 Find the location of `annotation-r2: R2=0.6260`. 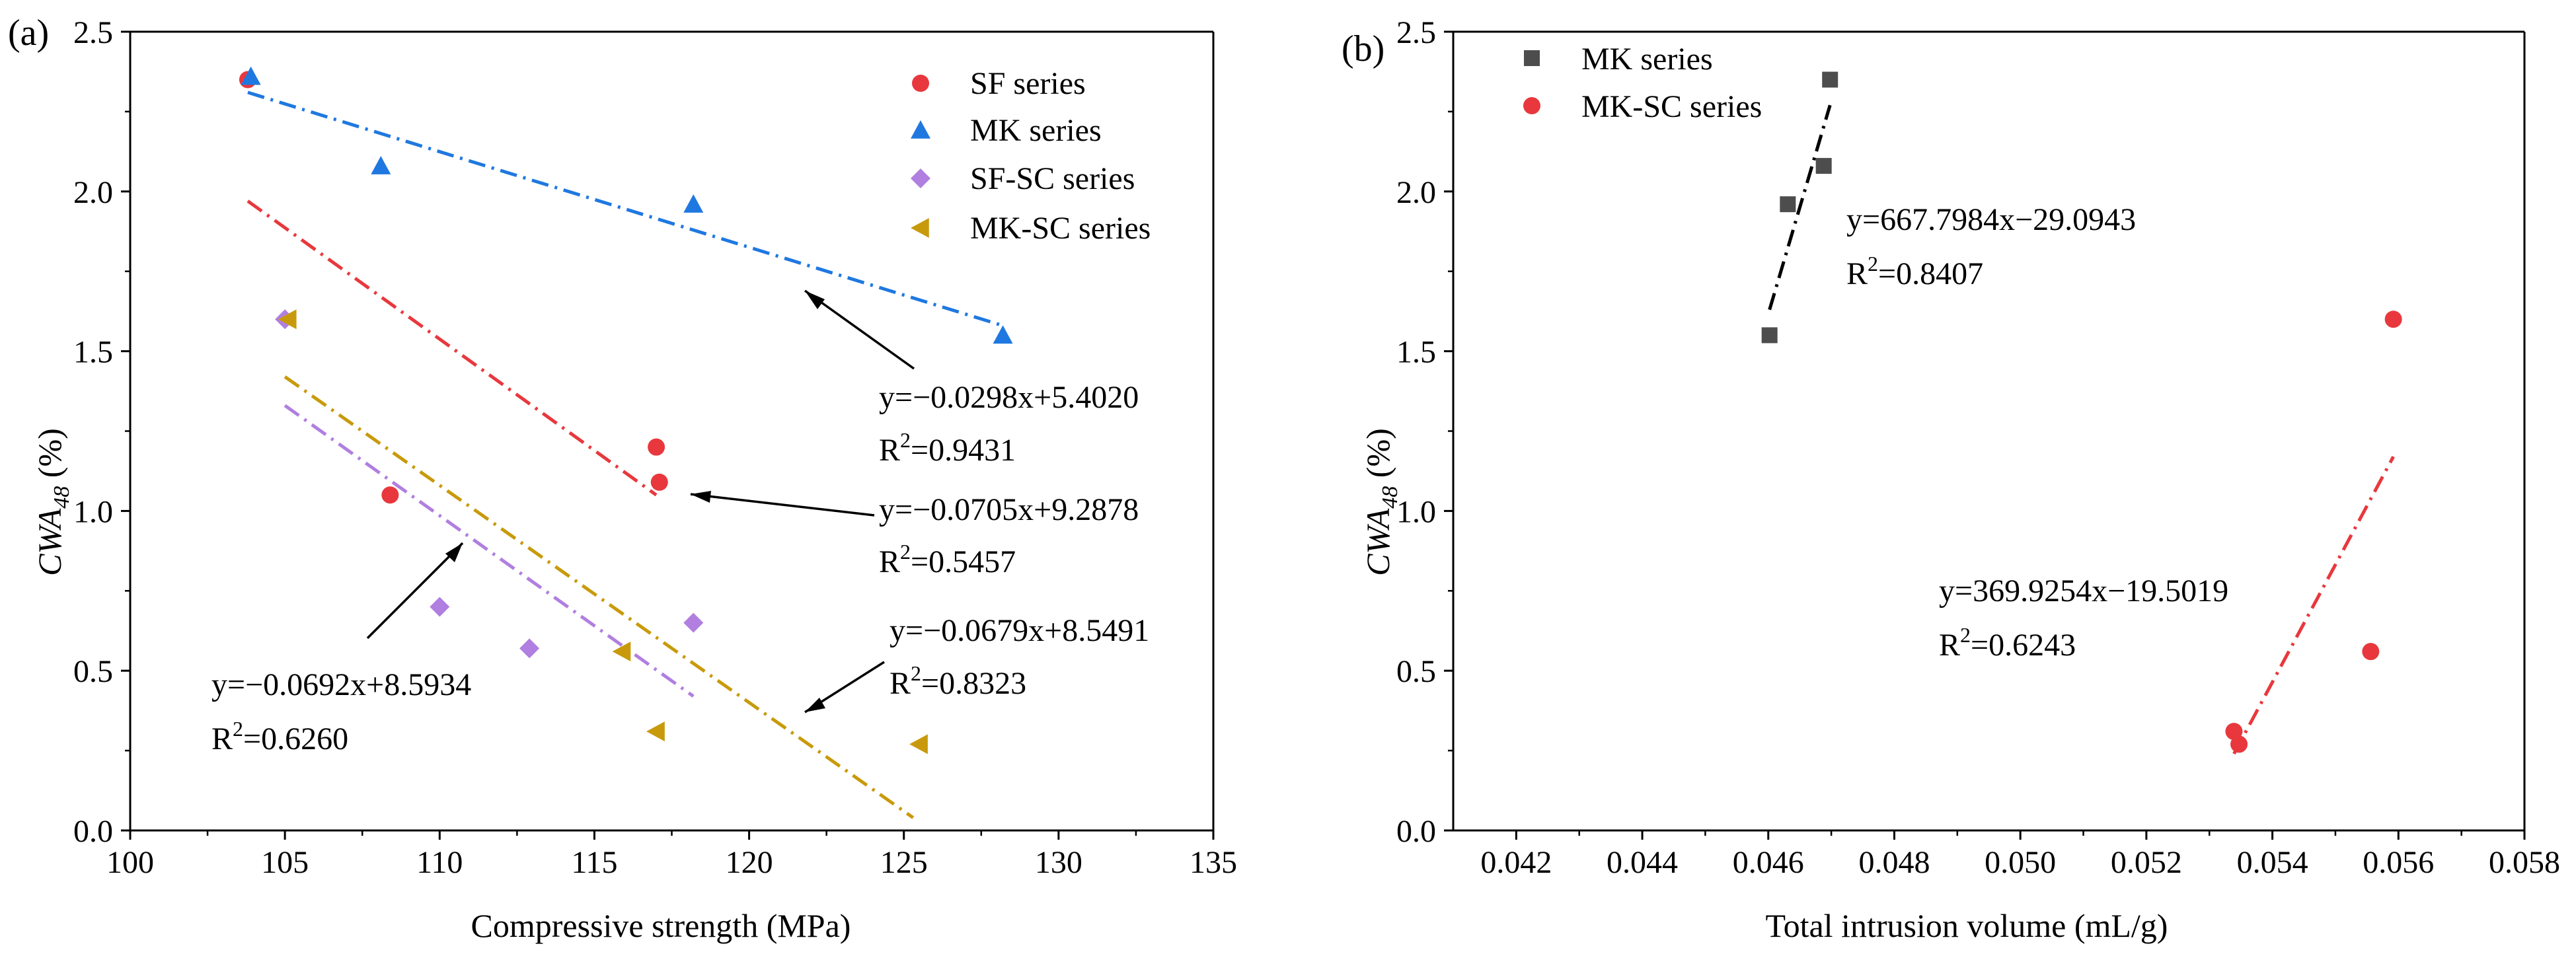

annotation-r2: R2=0.6260 is located at coordinates (279, 737).